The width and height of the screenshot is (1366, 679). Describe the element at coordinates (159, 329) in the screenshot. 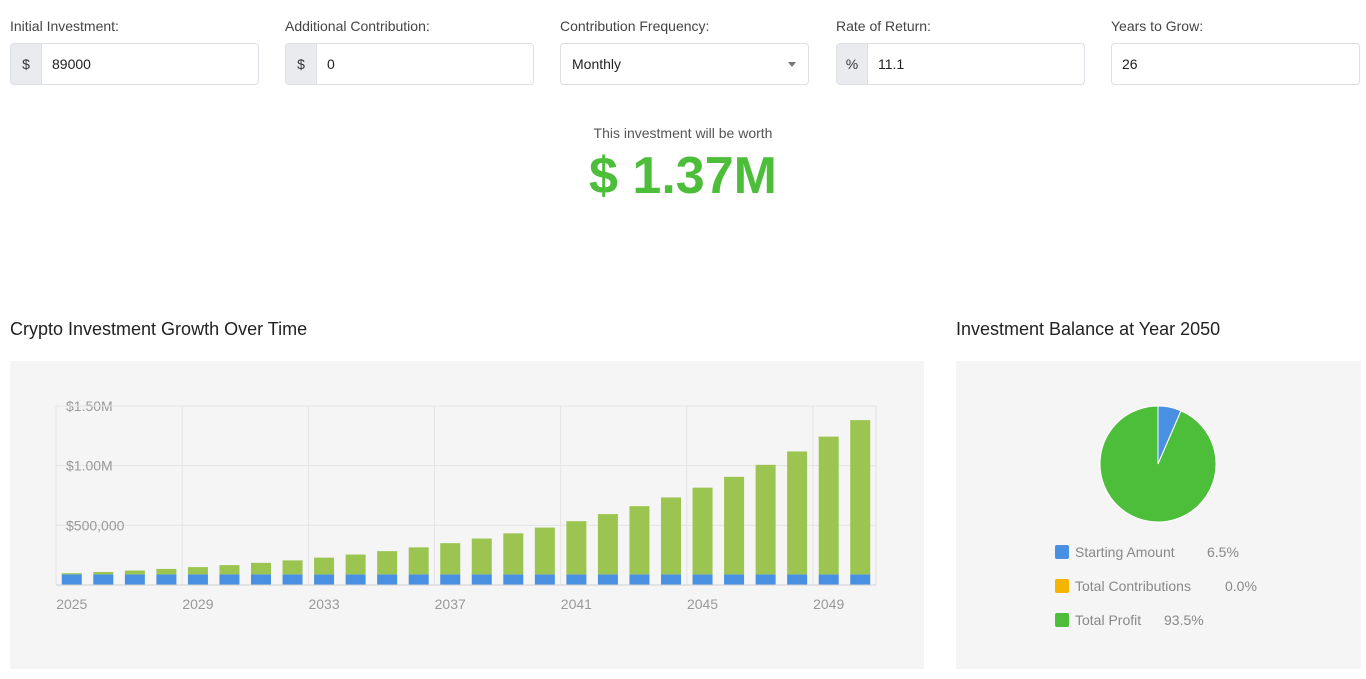

I see `growth-chart-title: Crypto Investment Growth Over Time` at that location.